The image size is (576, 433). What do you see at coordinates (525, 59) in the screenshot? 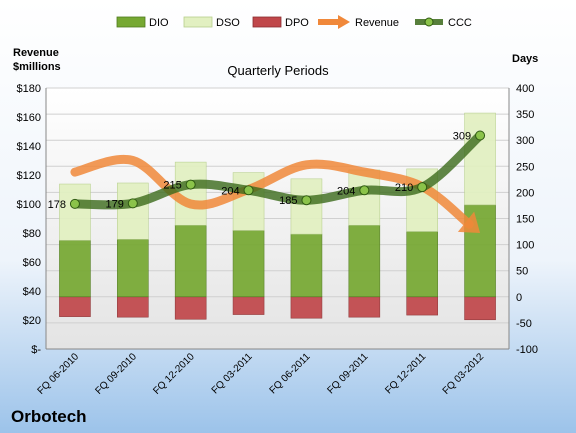
I see `right-axis-label: Days` at bounding box center [525, 59].